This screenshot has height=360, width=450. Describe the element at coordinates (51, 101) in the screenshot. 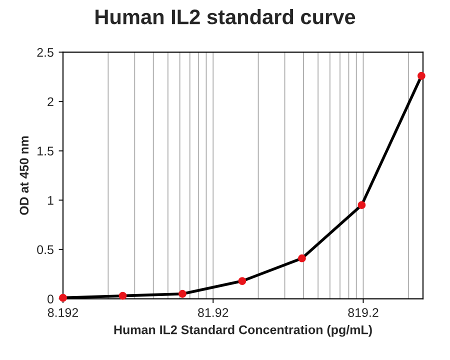

I see `y-tick-label: 2` at that location.